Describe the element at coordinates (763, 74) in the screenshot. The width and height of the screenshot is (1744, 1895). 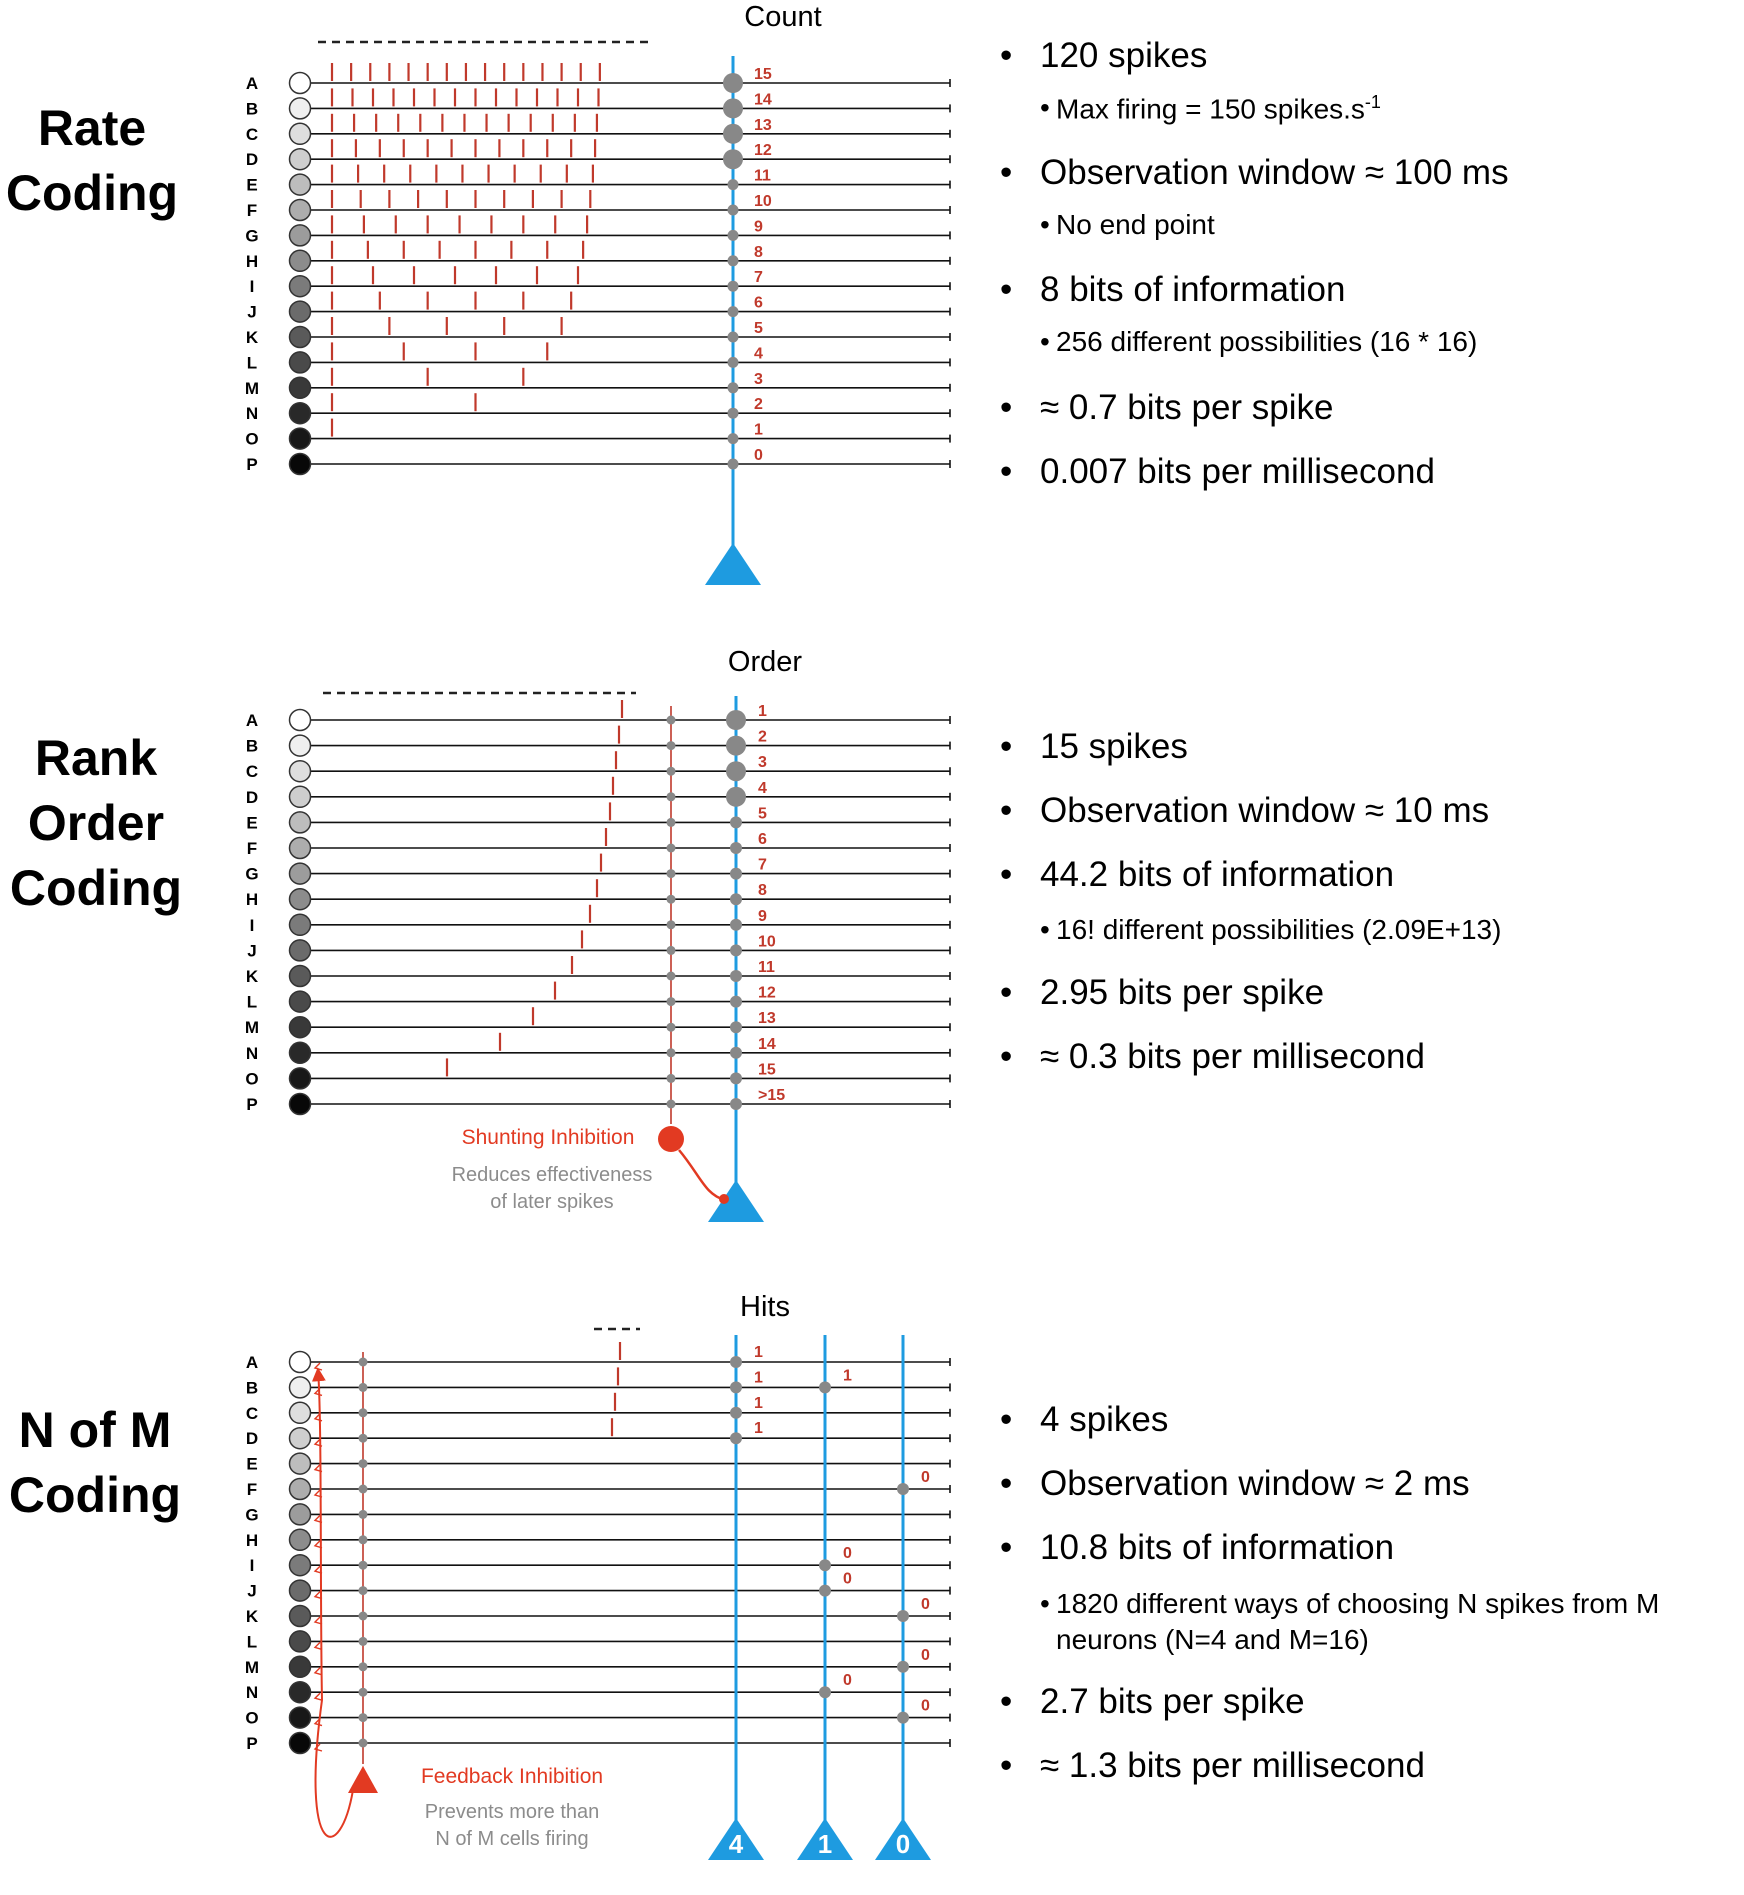
I see `spike-count-label: 15` at that location.